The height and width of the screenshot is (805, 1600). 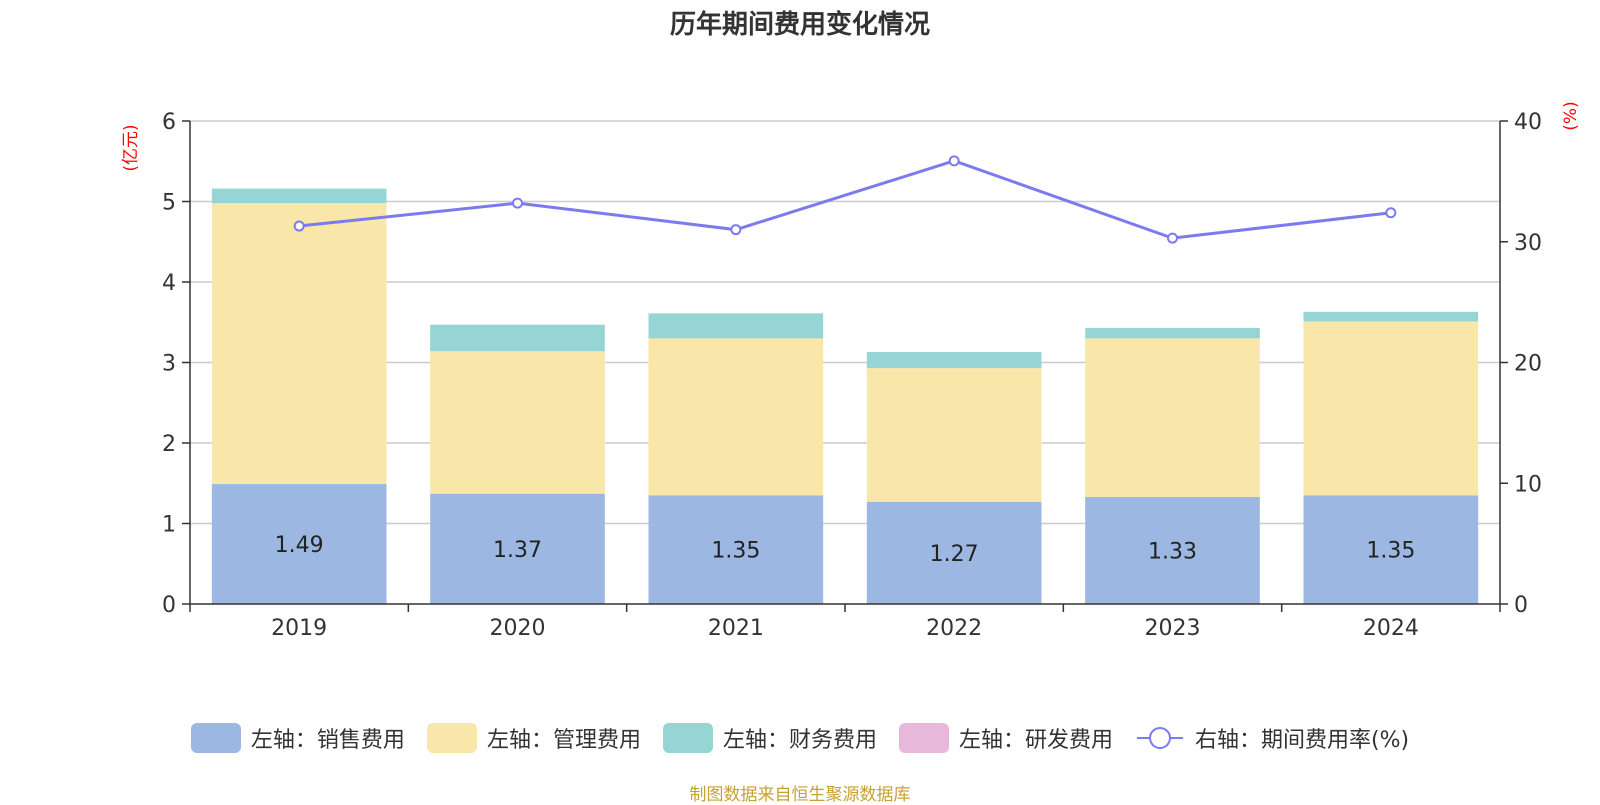 I want to click on legend-label: 左轴：销售费用, so click(x=327, y=740).